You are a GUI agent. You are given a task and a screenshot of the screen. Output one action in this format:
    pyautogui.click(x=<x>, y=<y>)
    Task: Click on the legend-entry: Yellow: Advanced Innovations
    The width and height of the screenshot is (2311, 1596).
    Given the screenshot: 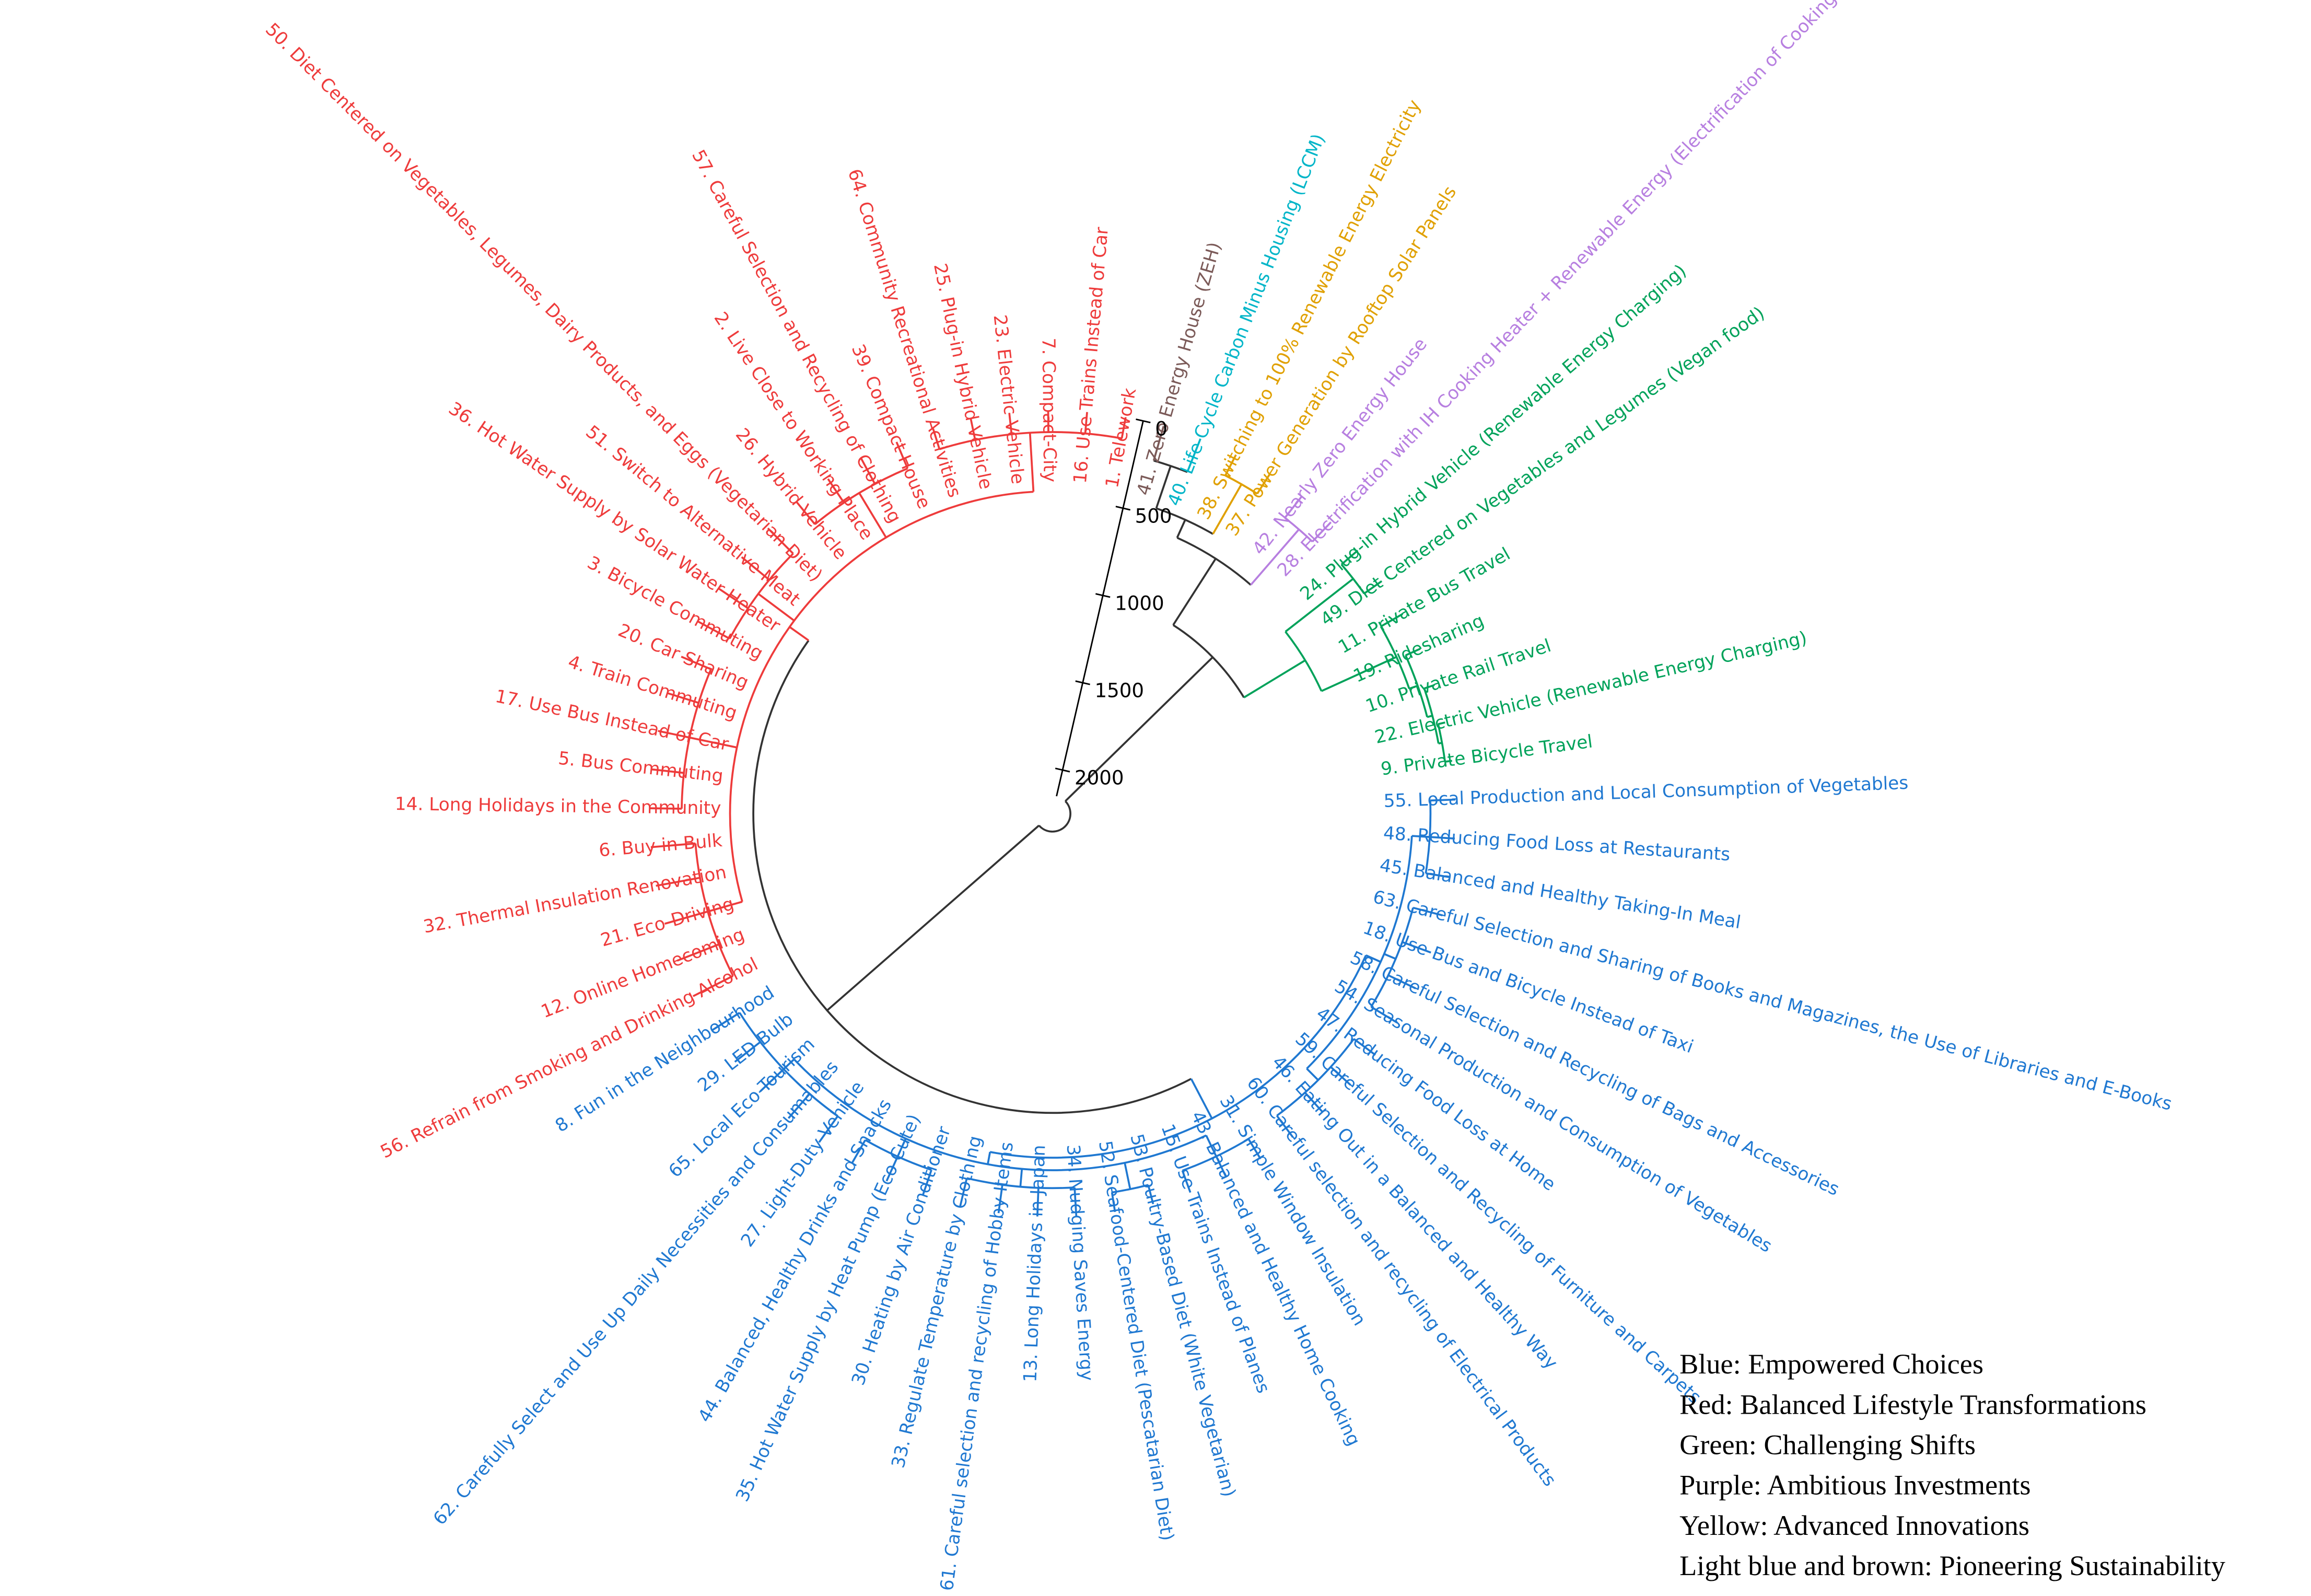 What is the action you would take?
    pyautogui.click(x=1854, y=1525)
    